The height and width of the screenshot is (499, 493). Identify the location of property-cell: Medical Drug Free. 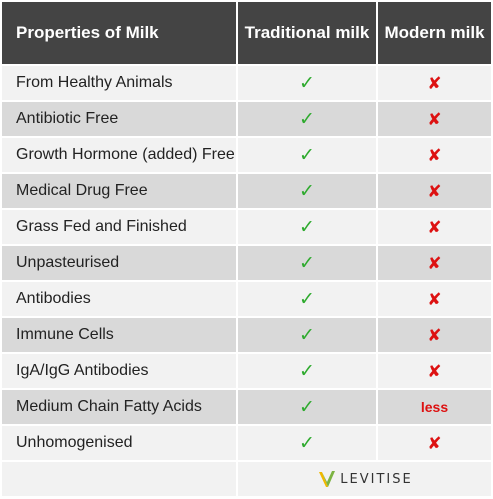
(120, 192).